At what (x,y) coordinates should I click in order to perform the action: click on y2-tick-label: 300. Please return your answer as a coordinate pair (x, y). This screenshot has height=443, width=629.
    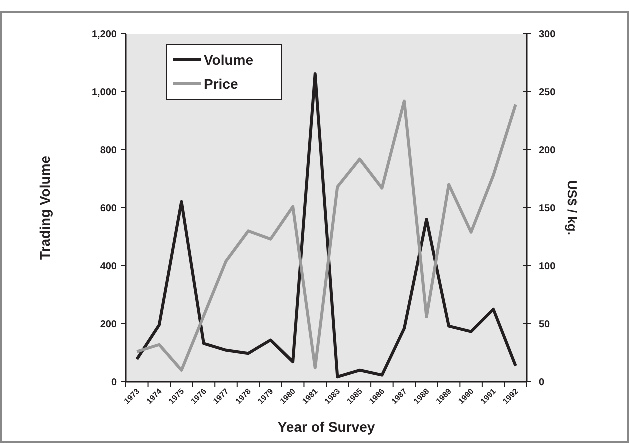
    Looking at the image, I should click on (547, 35).